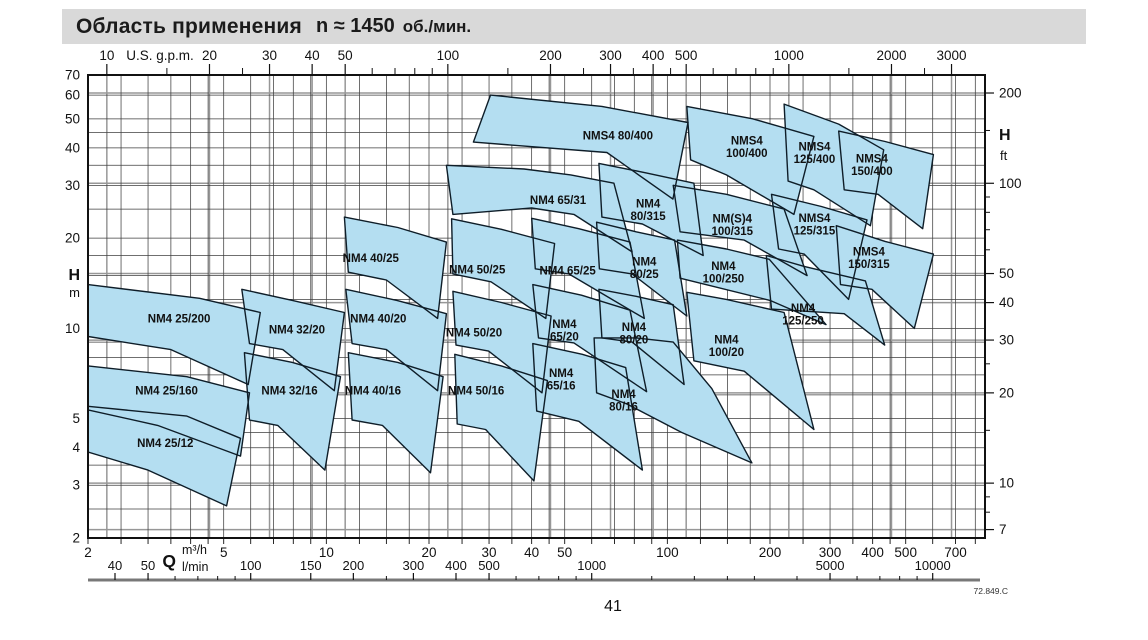 This screenshot has width=1148, height=640. Describe the element at coordinates (72, 147) in the screenshot. I see `h-m-tick-label: 40` at that location.